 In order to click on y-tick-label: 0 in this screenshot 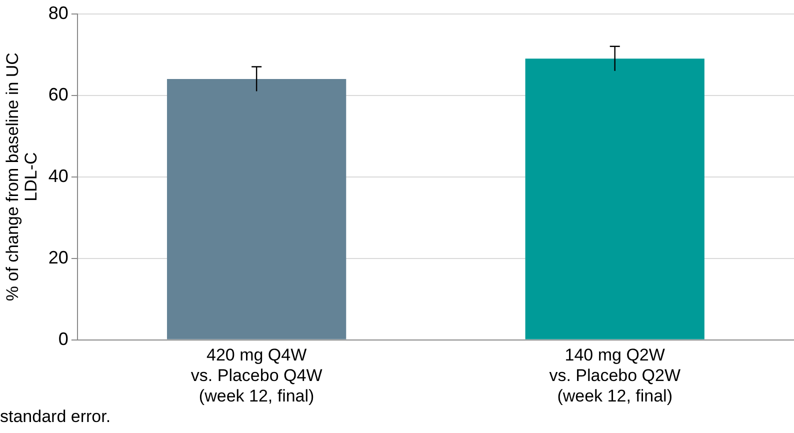, I will do `click(63, 338)`.